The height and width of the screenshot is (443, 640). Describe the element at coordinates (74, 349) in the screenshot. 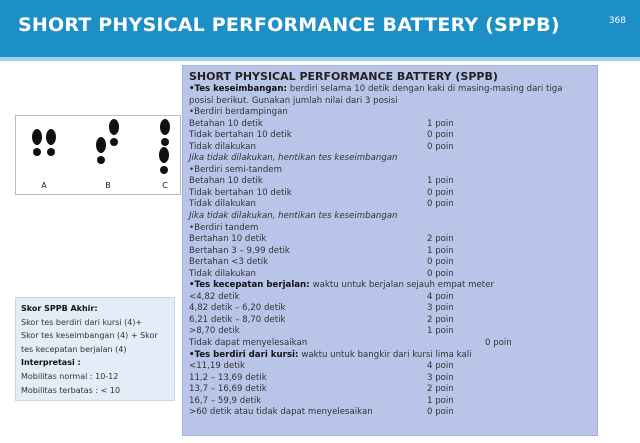

I see `summary-line: tes kecepatan berjalan (4)` at that location.